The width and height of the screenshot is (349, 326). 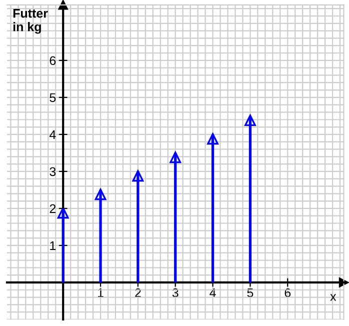 I want to click on y-tick-label: 1, so click(x=53, y=245).